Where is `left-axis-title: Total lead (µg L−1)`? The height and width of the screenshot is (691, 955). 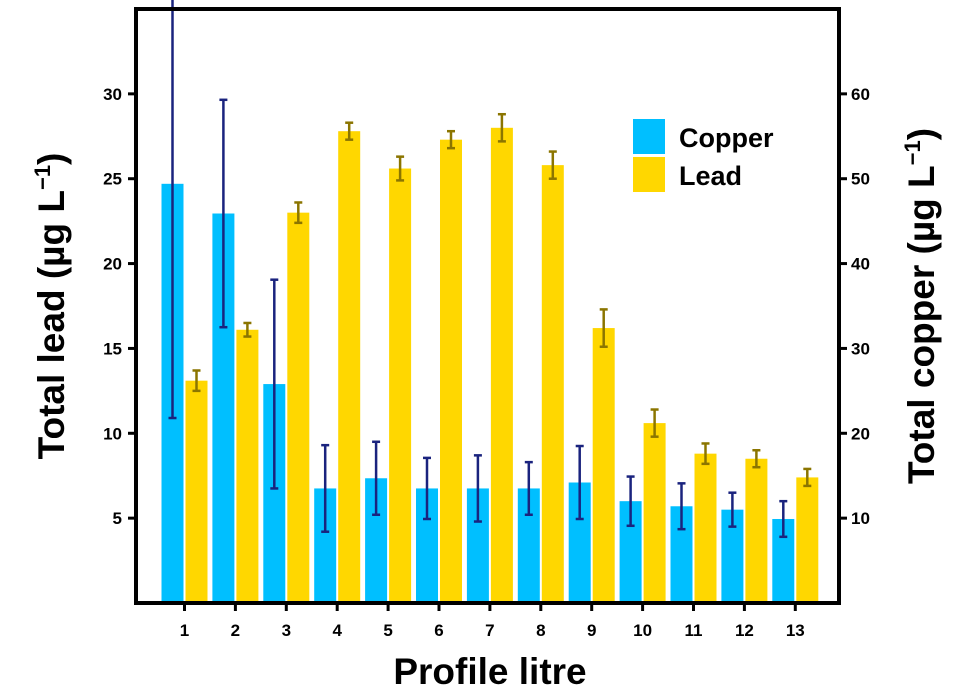
left-axis-title: Total lead (µg L−1) is located at coordinates (51, 306).